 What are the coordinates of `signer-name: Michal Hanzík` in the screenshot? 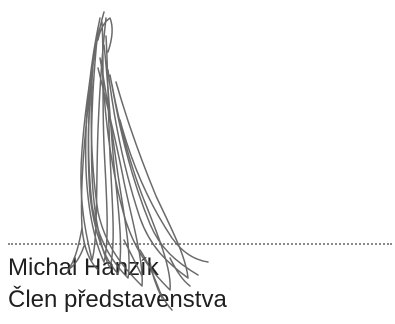 It's located at (83, 267).